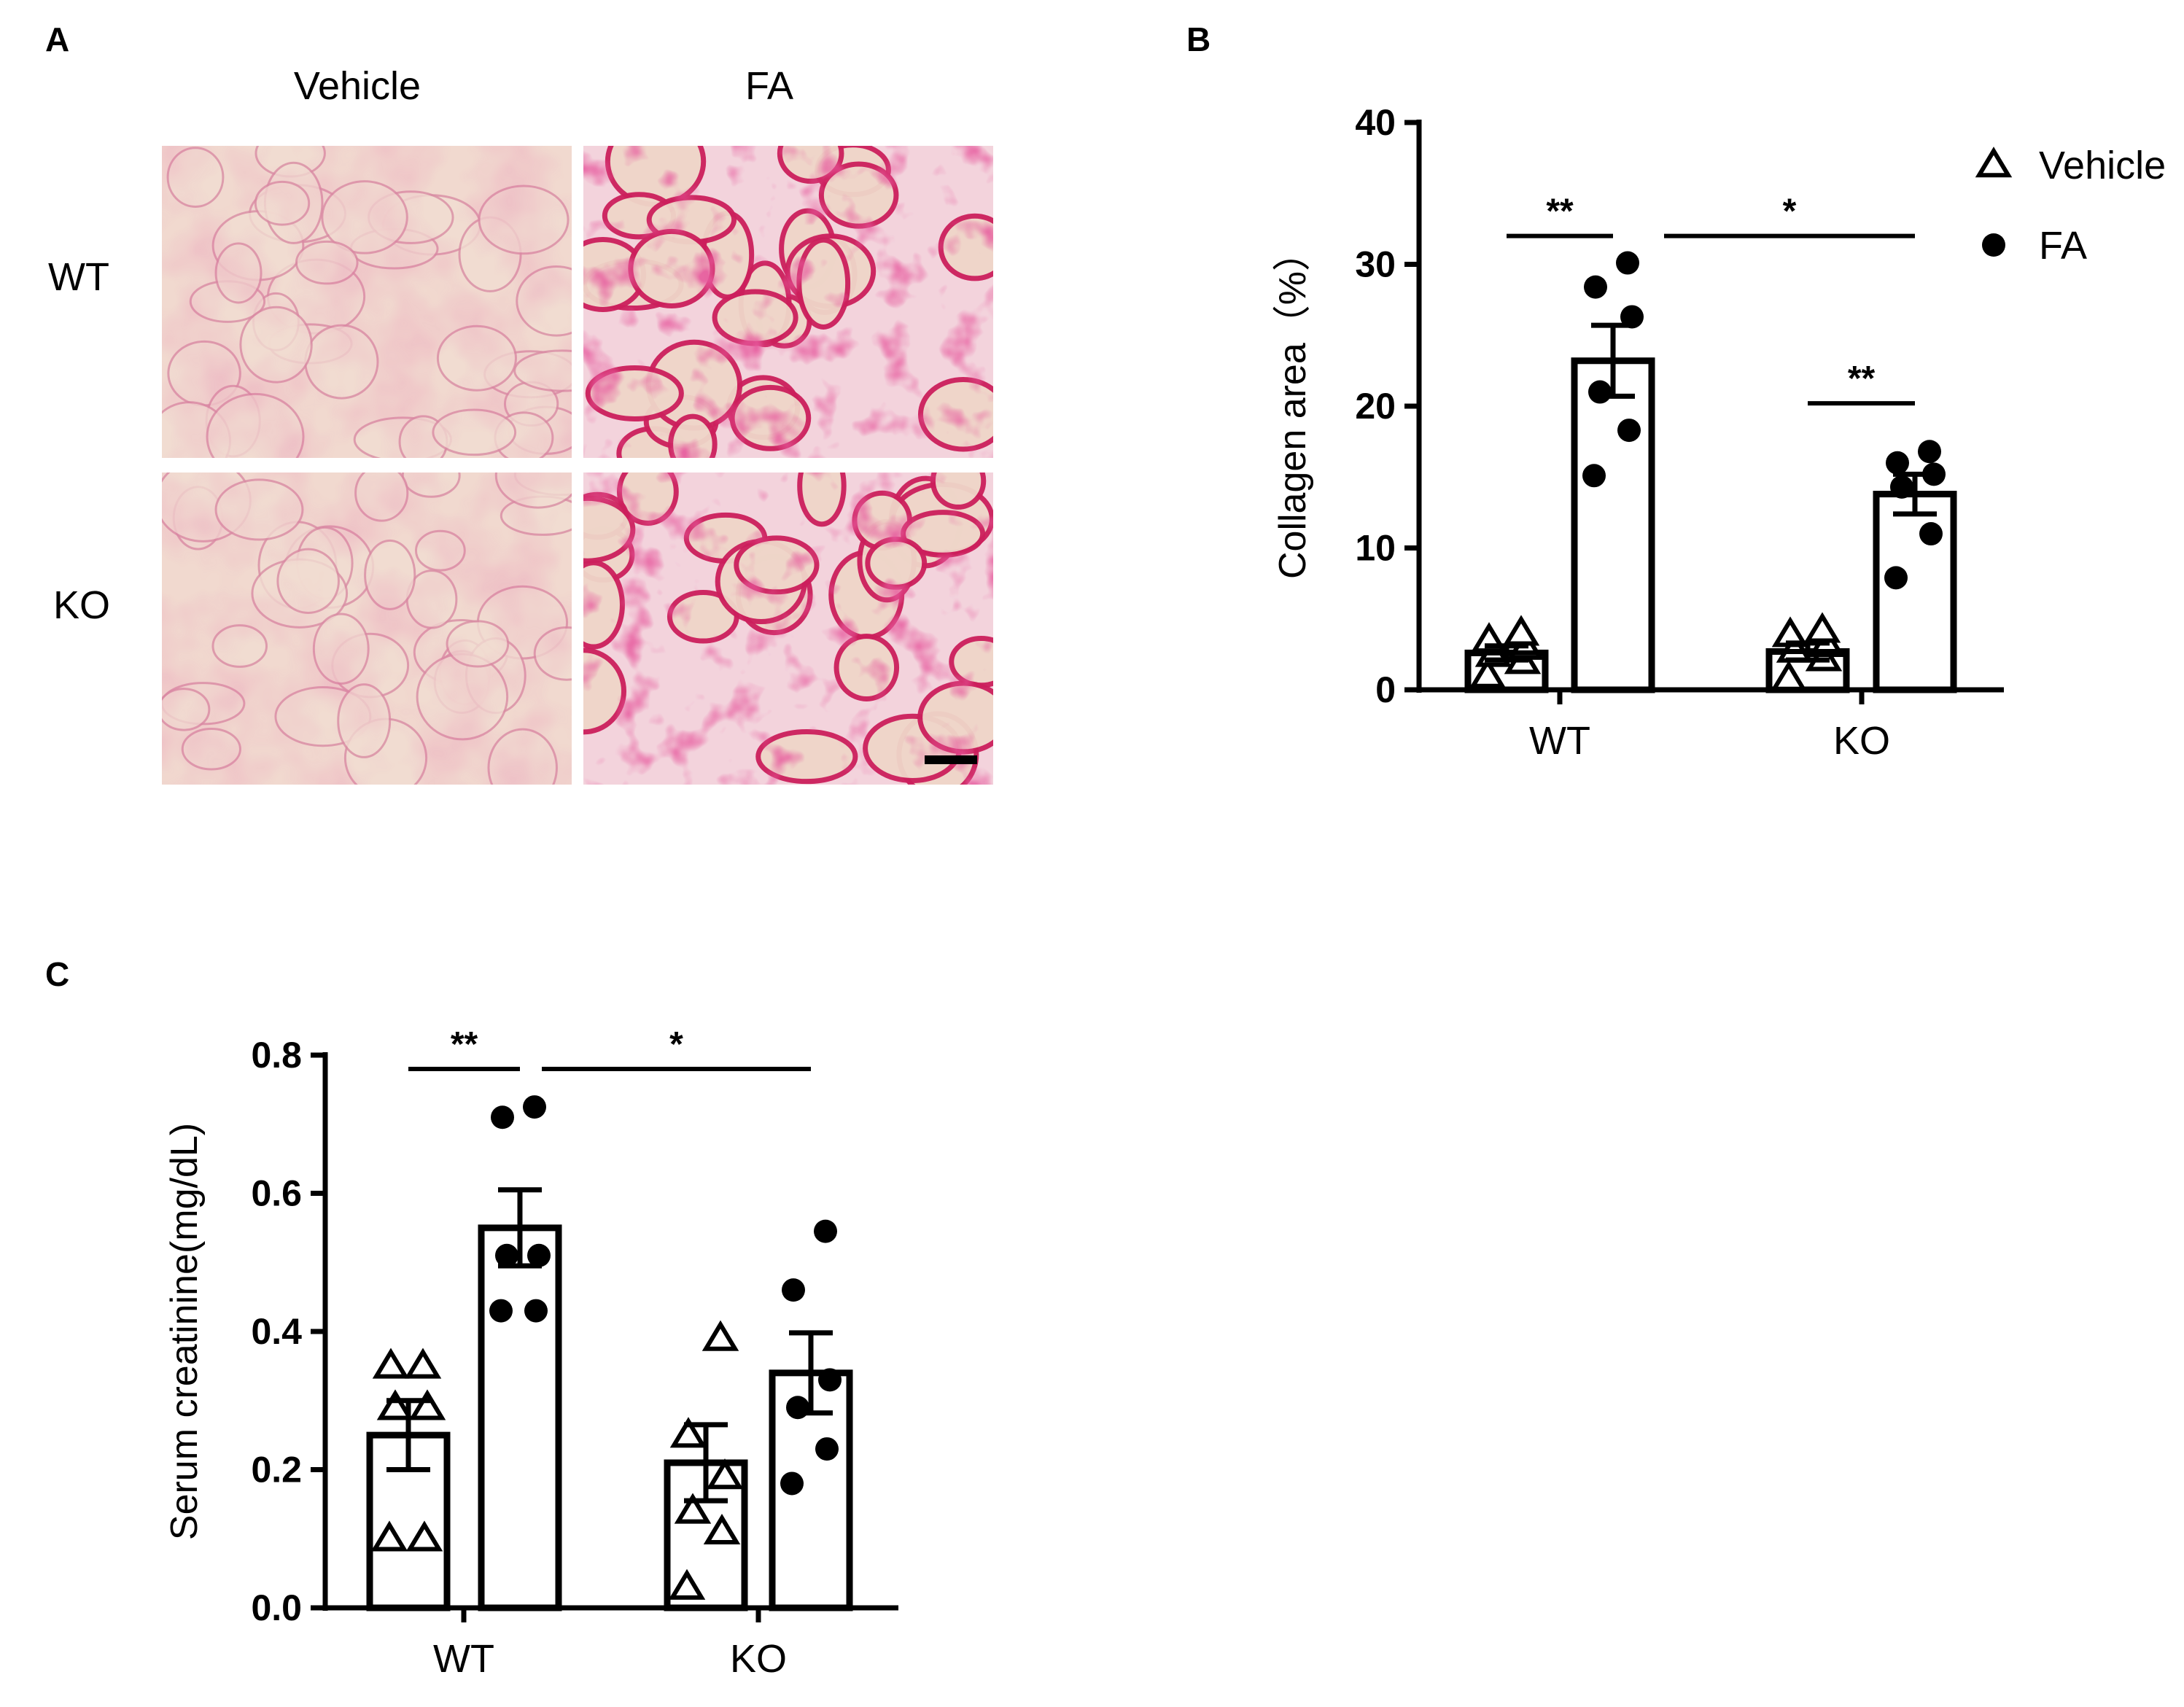 Image resolution: width=2184 pixels, height=1707 pixels. What do you see at coordinates (276, 1331) in the screenshot?
I see `y-tick-label: 0.4` at bounding box center [276, 1331].